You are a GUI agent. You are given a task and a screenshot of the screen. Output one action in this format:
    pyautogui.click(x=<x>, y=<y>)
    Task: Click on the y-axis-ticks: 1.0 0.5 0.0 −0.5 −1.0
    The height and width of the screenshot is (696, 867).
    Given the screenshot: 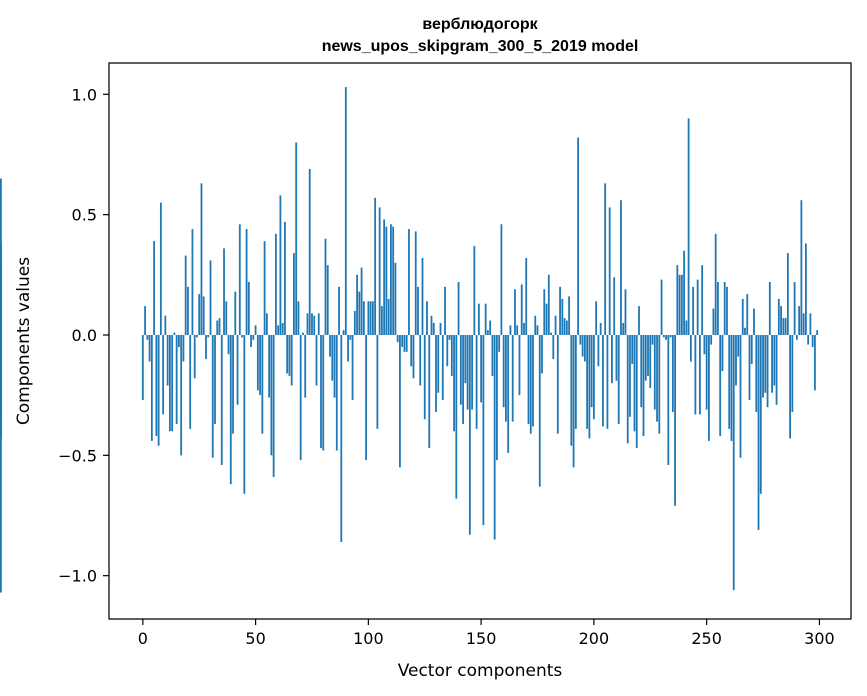 What is the action you would take?
    pyautogui.click(x=83, y=335)
    